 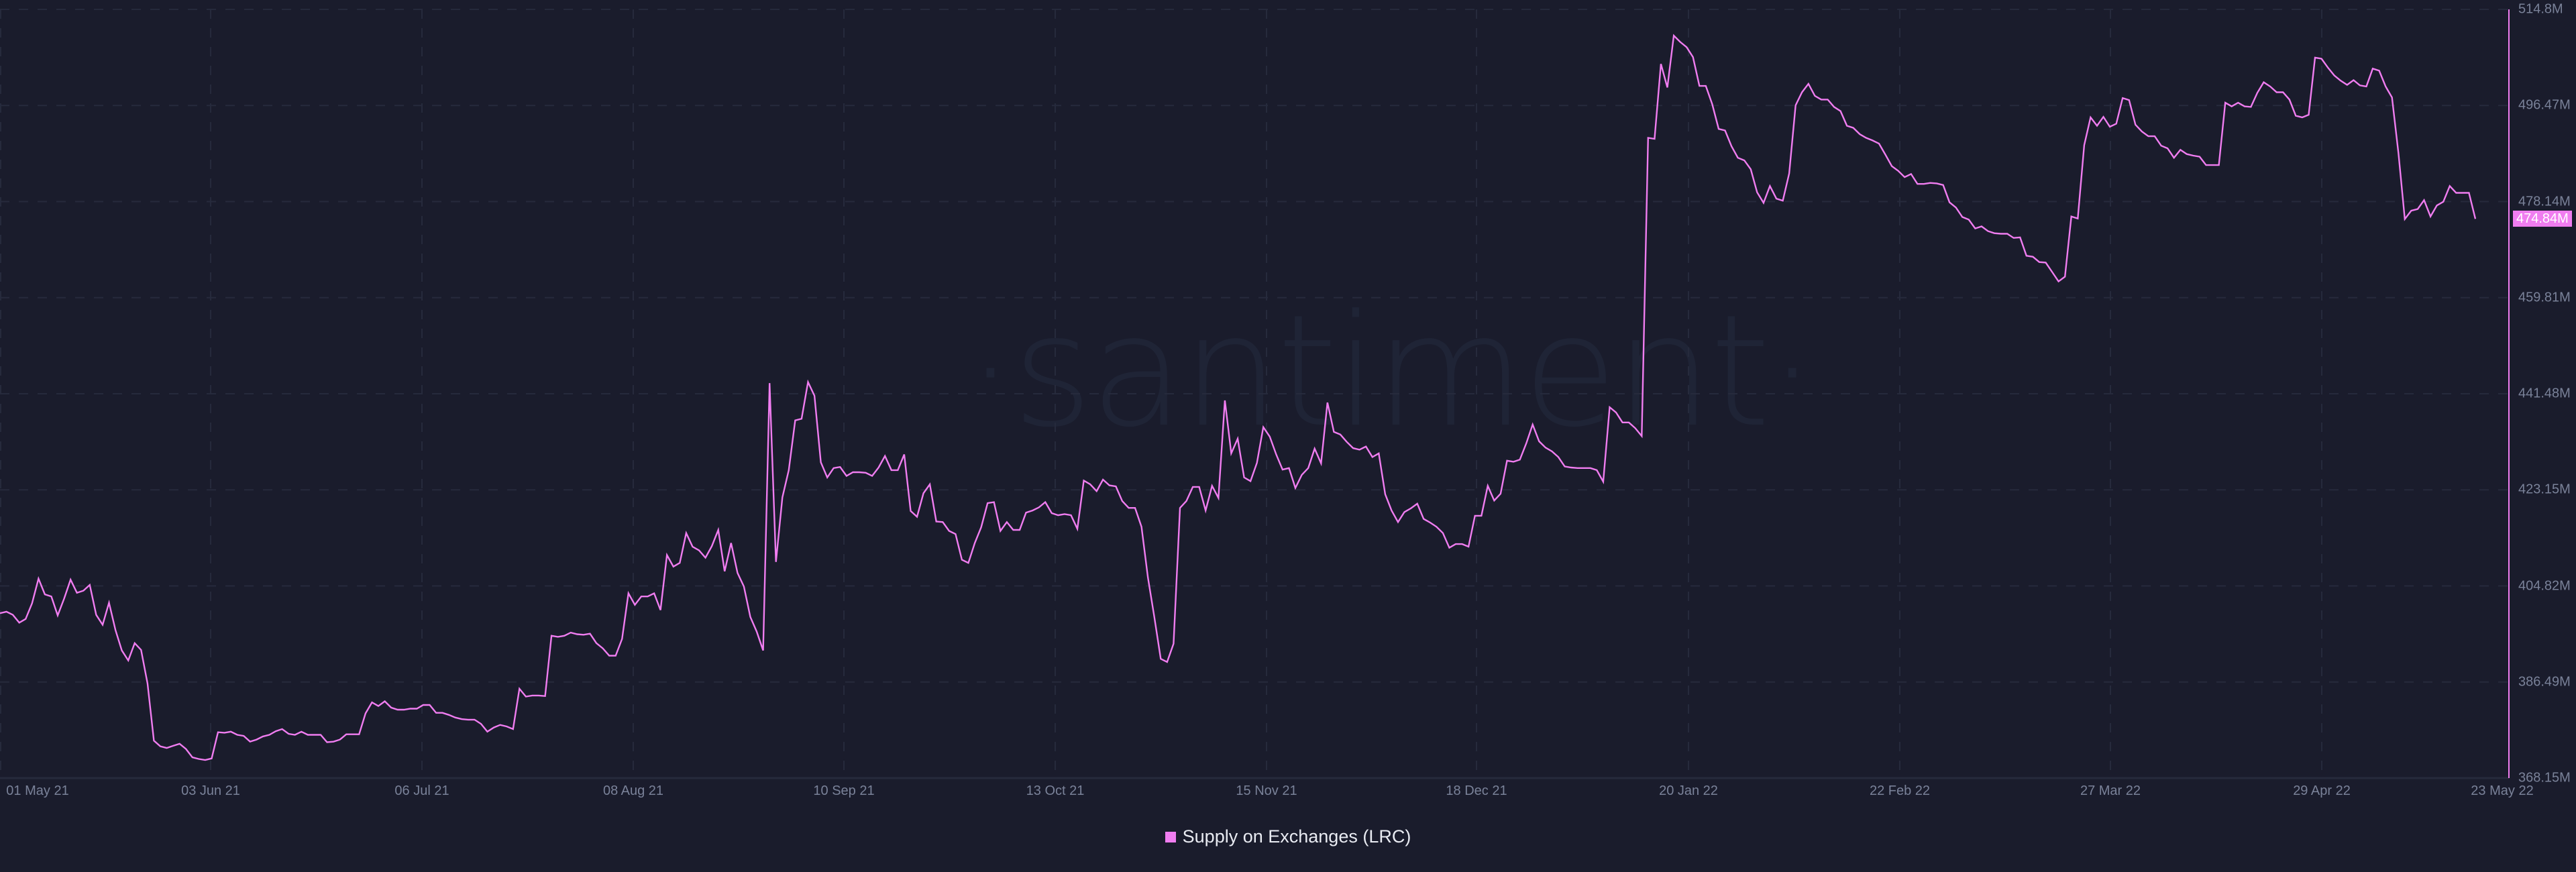 What do you see at coordinates (2544, 489) in the screenshot?
I see `y-tick-label: 423.15M` at bounding box center [2544, 489].